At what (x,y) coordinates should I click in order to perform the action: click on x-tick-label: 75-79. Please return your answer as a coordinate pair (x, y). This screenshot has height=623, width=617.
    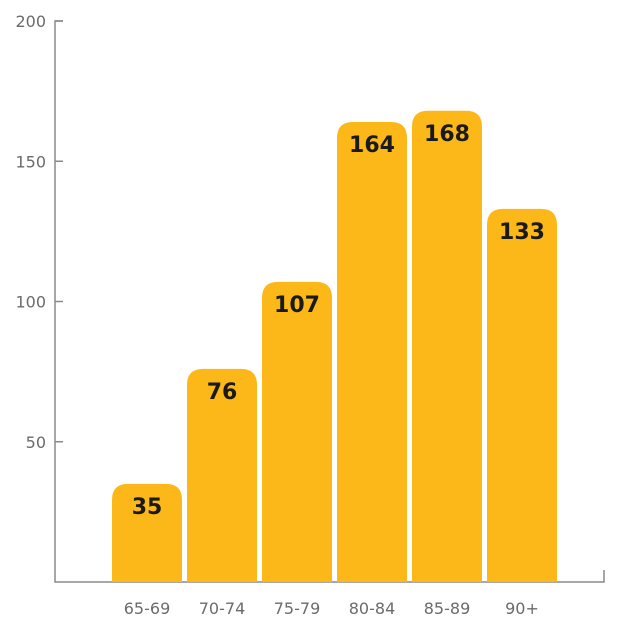
    Looking at the image, I should click on (297, 608).